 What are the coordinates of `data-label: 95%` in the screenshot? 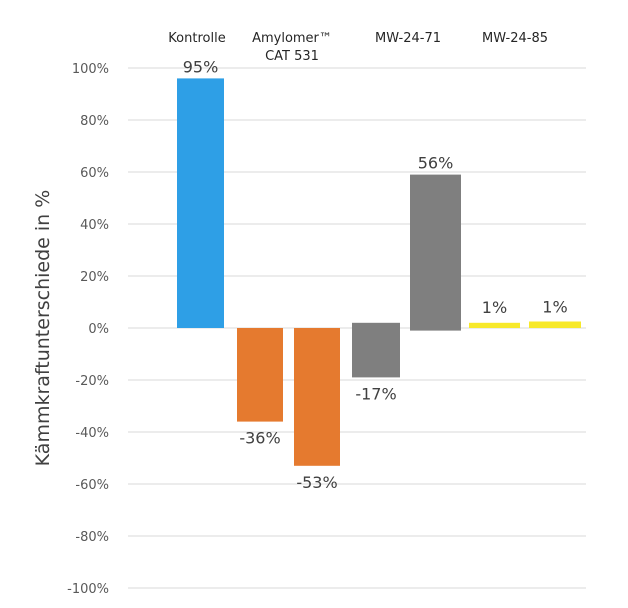 It's located at (201, 66).